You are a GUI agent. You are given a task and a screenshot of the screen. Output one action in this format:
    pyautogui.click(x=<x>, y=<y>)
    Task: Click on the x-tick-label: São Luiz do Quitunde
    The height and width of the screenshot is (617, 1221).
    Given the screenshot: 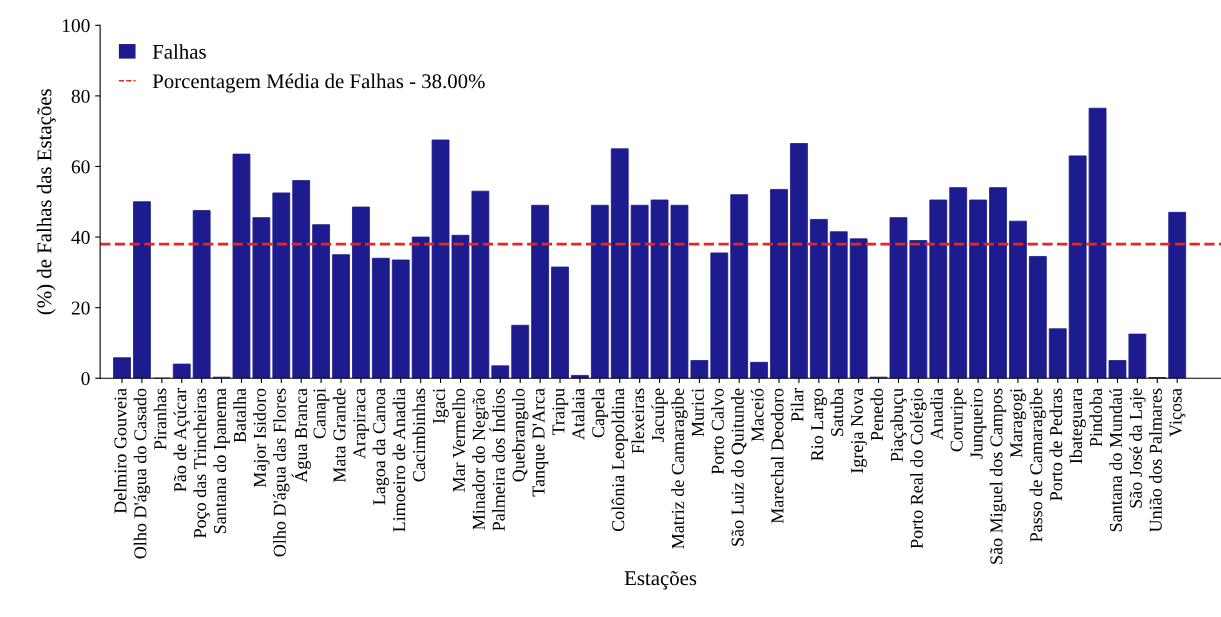 What is the action you would take?
    pyautogui.click(x=739, y=467)
    